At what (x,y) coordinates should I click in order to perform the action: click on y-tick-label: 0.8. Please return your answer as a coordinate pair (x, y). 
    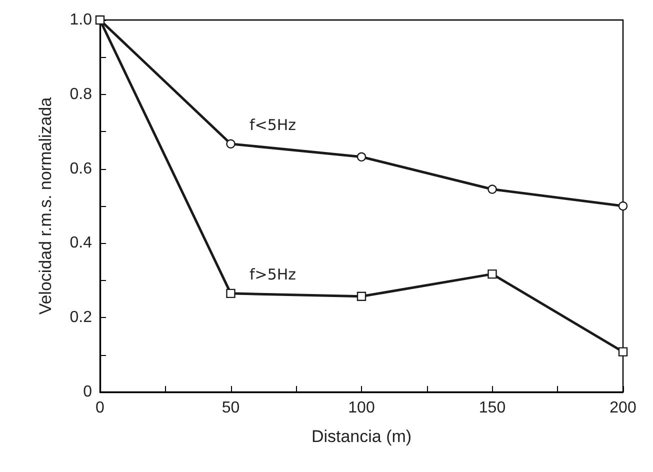
    Looking at the image, I should click on (81, 94).